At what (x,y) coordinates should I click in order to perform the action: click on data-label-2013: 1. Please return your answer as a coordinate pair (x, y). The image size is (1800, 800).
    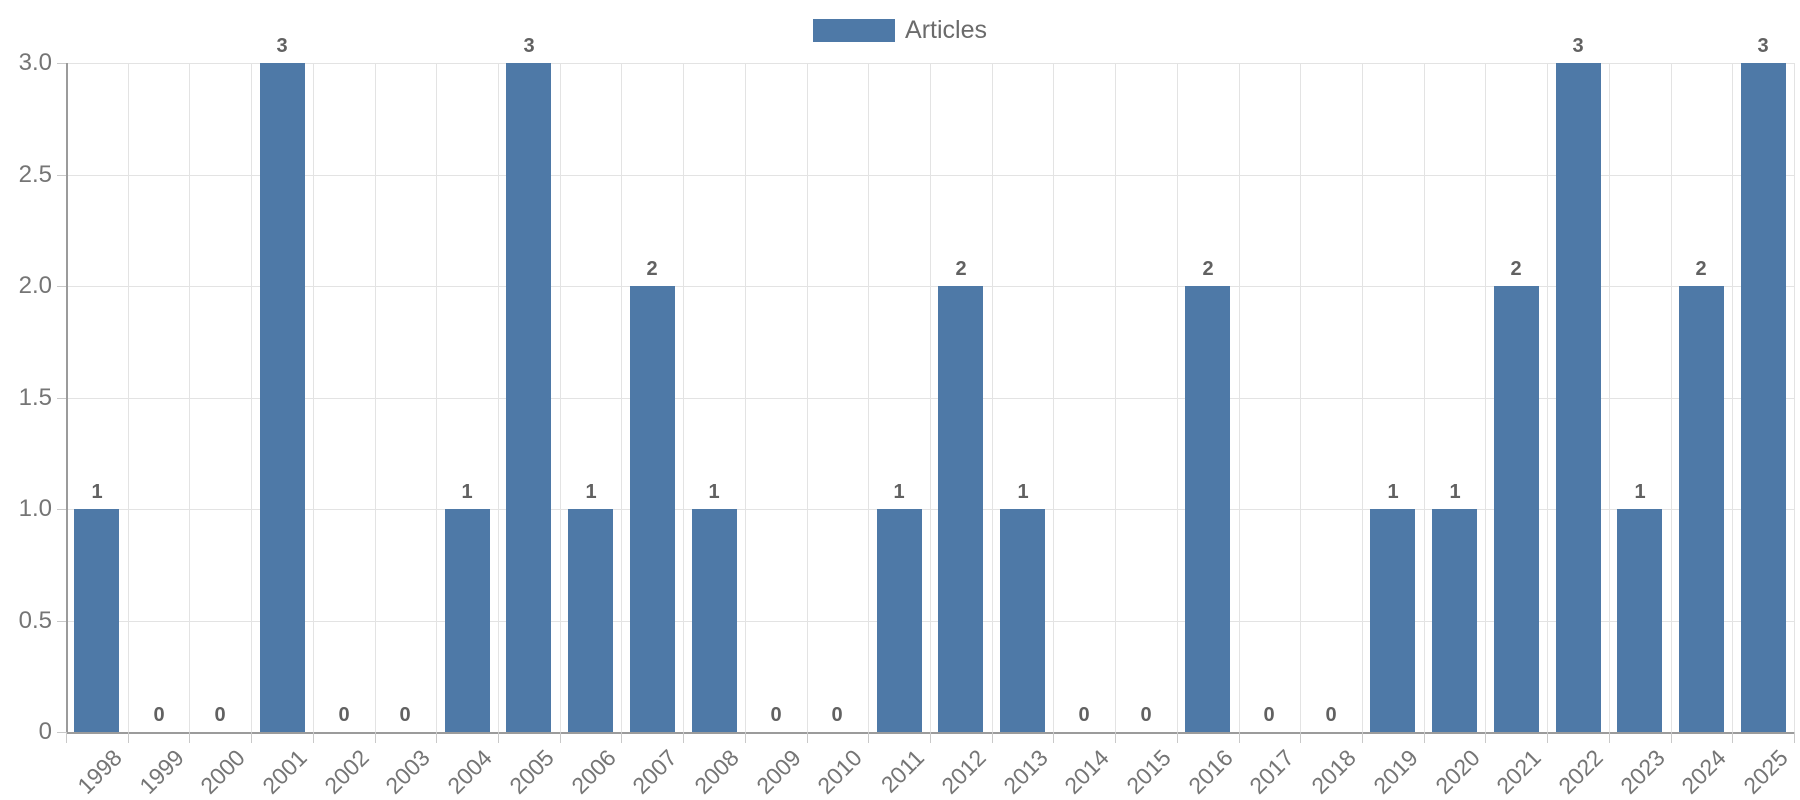
    Looking at the image, I should click on (1023, 492).